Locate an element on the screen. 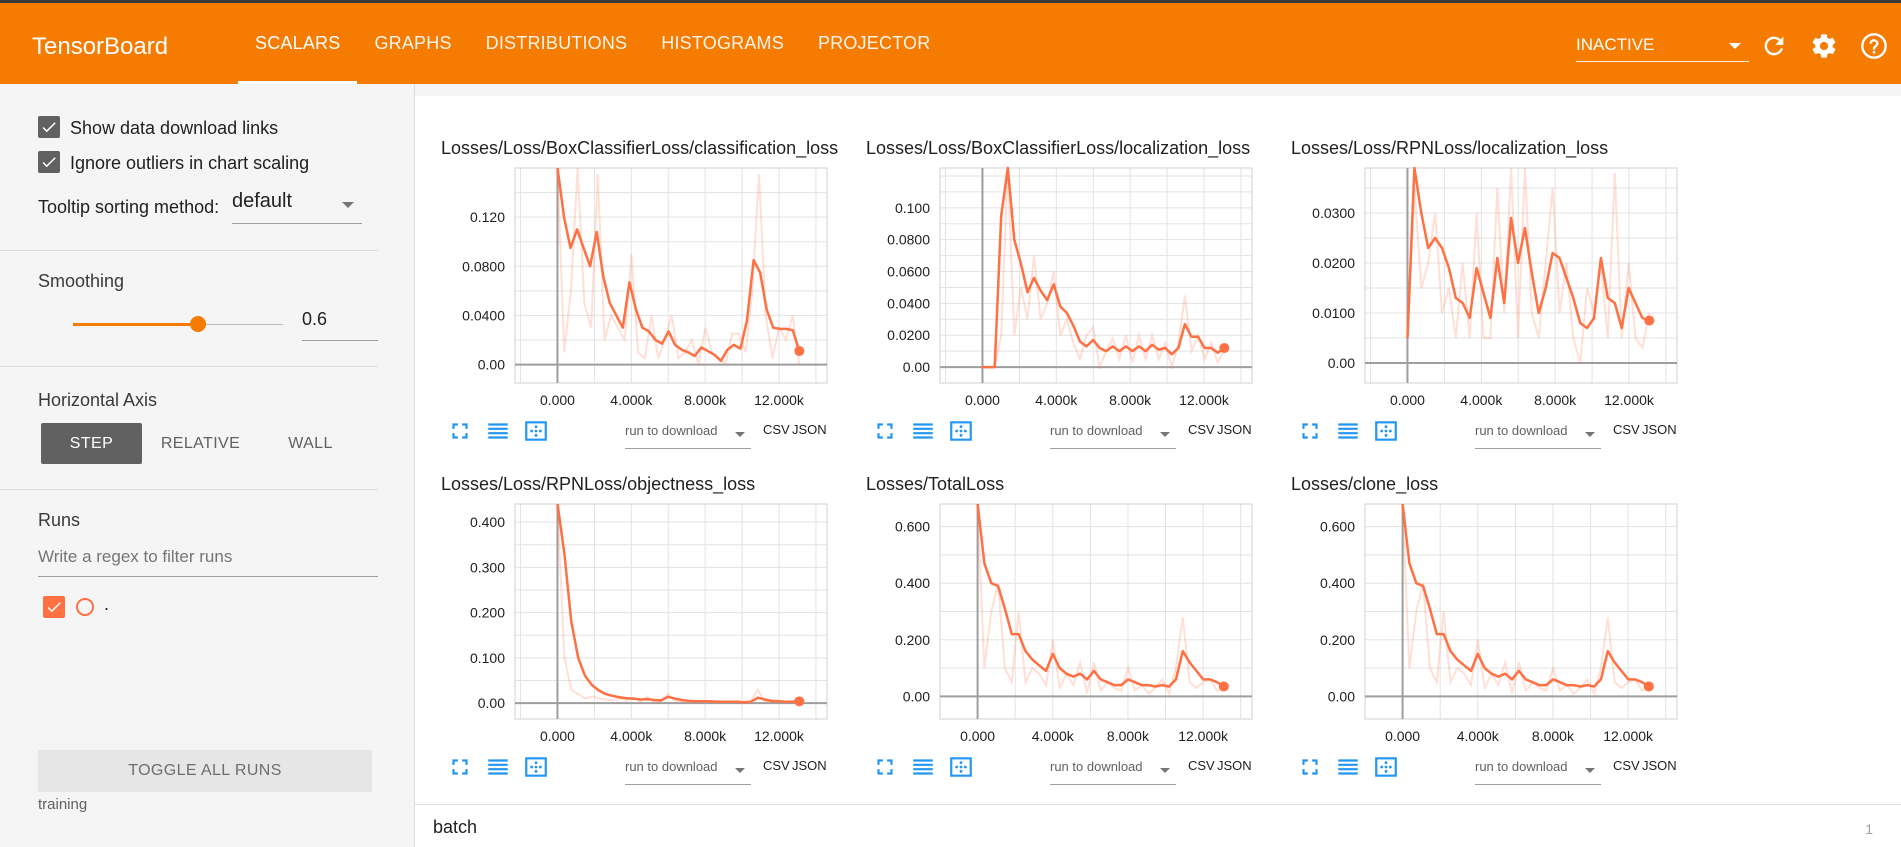  toggle-all-runs-button: TOGGLE ALL RUNS is located at coordinates (205, 771).